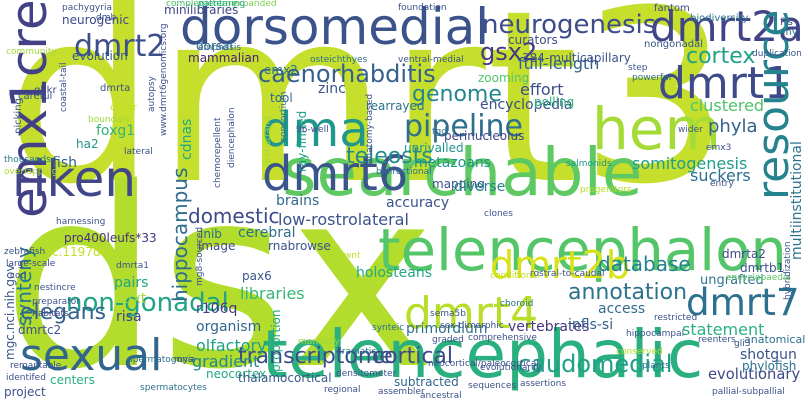  Describe the element at coordinates (45, 90) in the screenshot. I see `cloud-word: ghkr` at that location.